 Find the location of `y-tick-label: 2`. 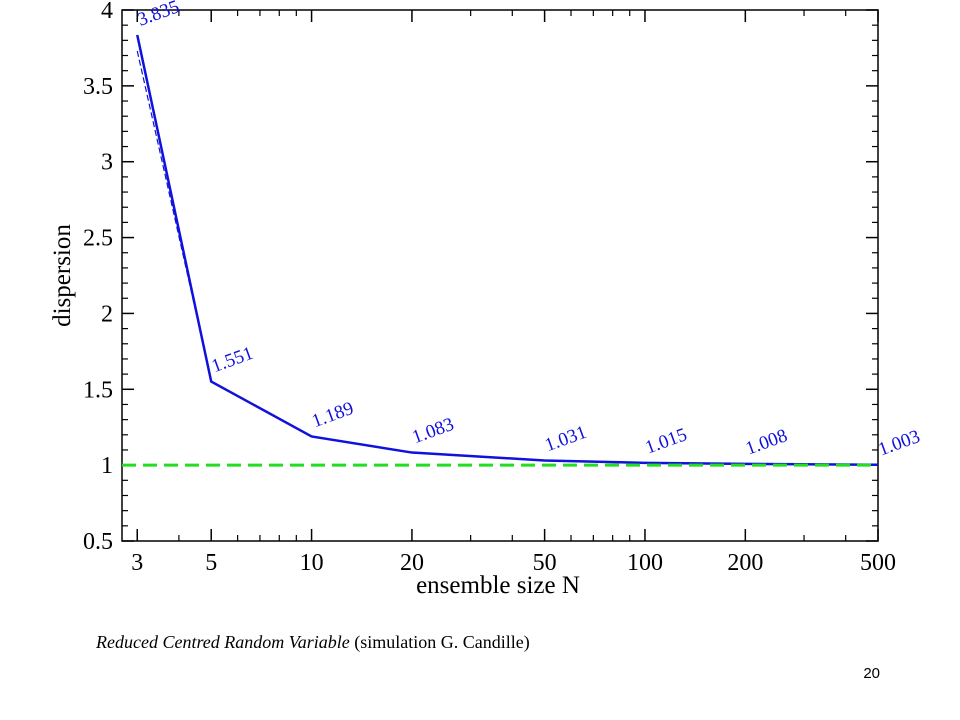

y-tick-label: 2 is located at coordinates (107, 314).